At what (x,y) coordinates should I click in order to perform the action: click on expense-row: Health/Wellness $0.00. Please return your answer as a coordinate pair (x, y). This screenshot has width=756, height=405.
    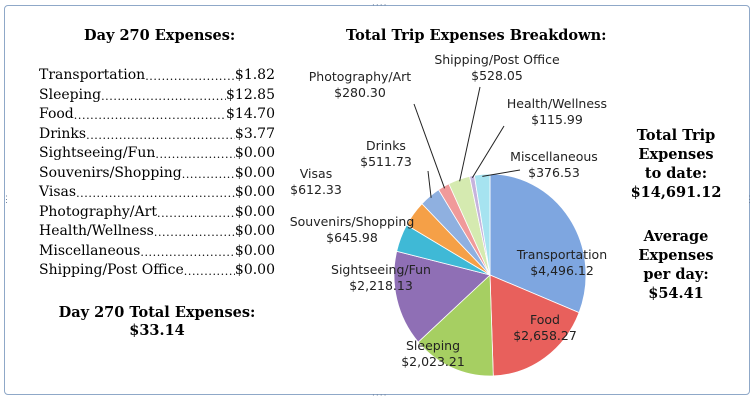
    Looking at the image, I should click on (157, 230).